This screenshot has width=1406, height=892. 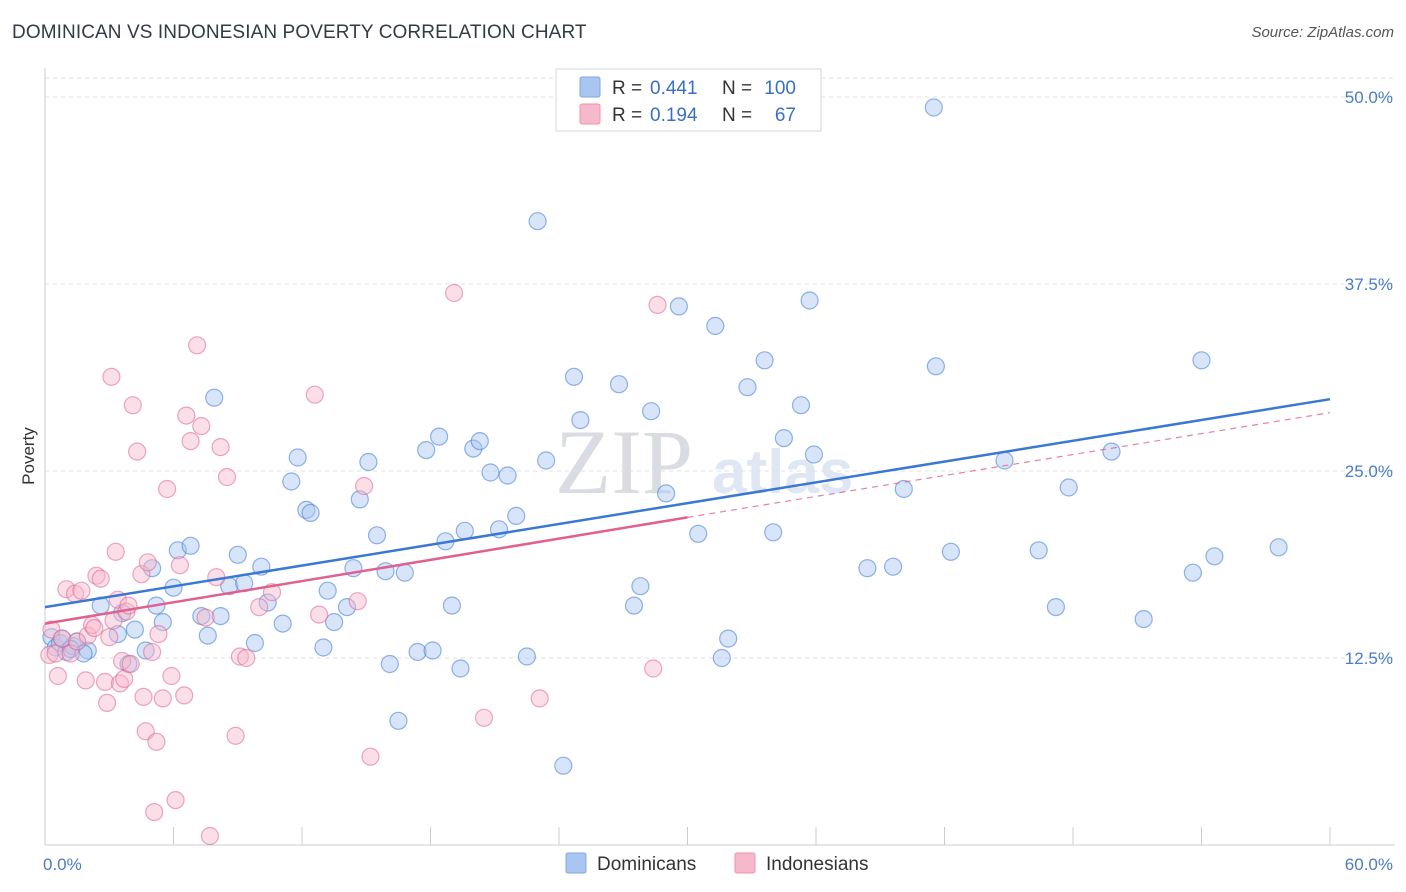 I want to click on bottom-legend-label-indonesians: Indonesians, so click(x=817, y=864).